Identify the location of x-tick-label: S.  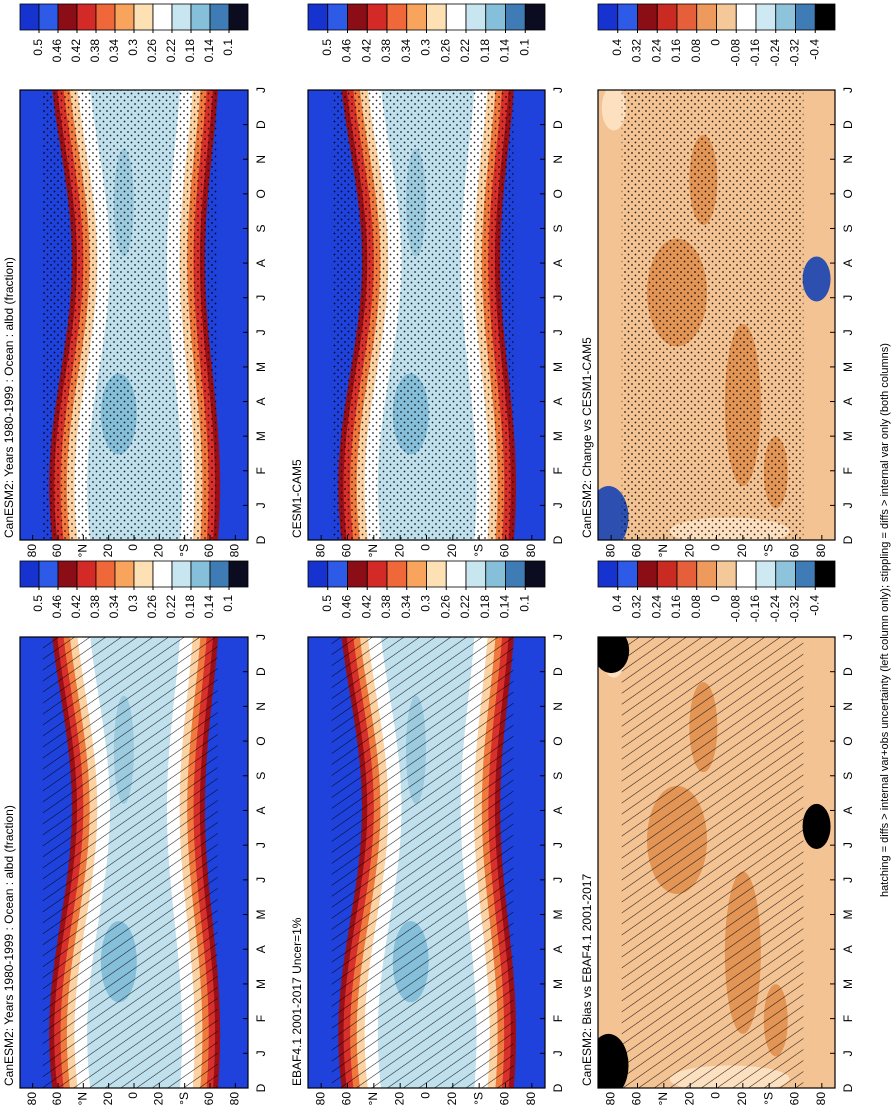
(261, 776).